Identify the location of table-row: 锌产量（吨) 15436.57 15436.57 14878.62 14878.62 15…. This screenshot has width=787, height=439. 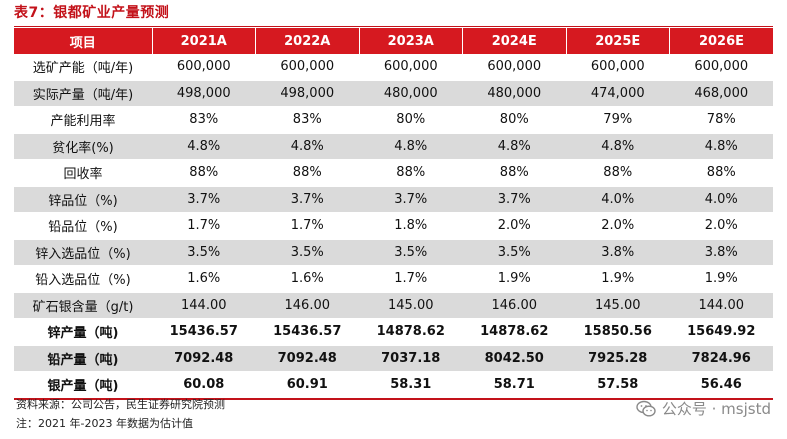
(393, 332).